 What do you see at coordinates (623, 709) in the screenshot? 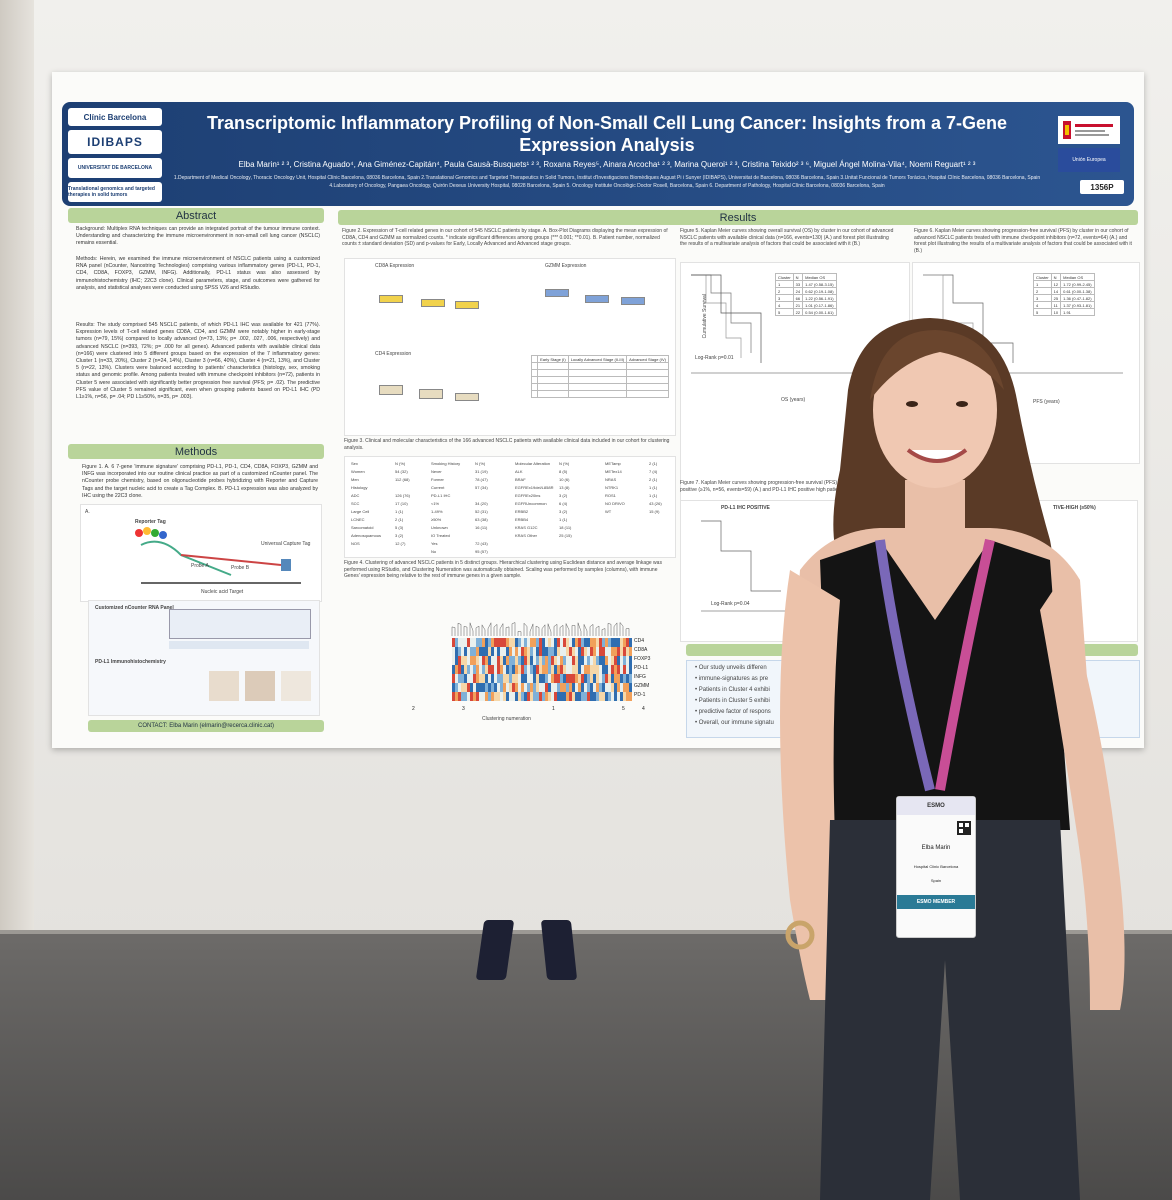
I see `heatmap-cluster-label: 5` at bounding box center [623, 709].